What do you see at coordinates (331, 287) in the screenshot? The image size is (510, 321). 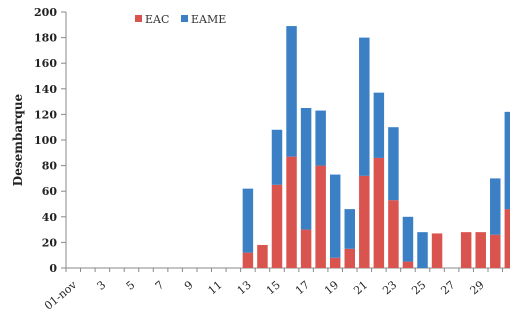 I see `x-tick-label: 19` at bounding box center [331, 287].